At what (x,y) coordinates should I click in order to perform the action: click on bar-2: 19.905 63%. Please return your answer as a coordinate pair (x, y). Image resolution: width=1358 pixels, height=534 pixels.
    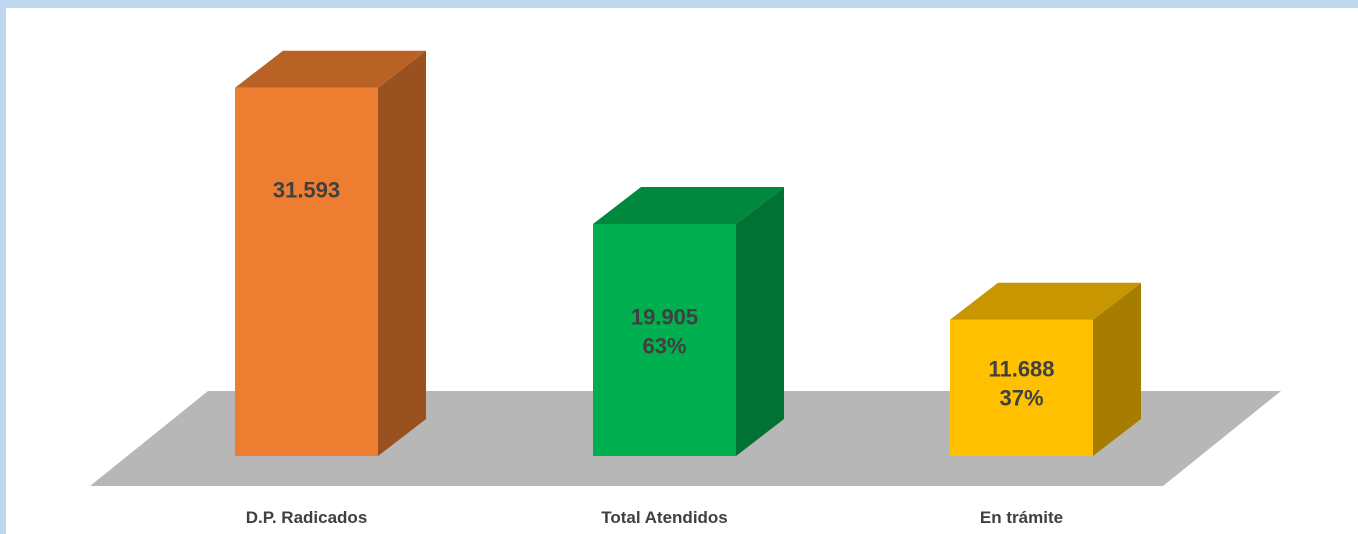
    Looking at the image, I should click on (688, 321).